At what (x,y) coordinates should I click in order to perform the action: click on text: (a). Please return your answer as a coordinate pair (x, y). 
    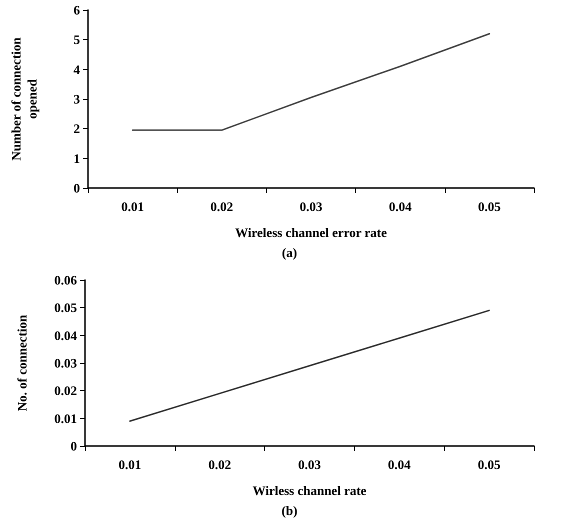
    Looking at the image, I should click on (290, 252).